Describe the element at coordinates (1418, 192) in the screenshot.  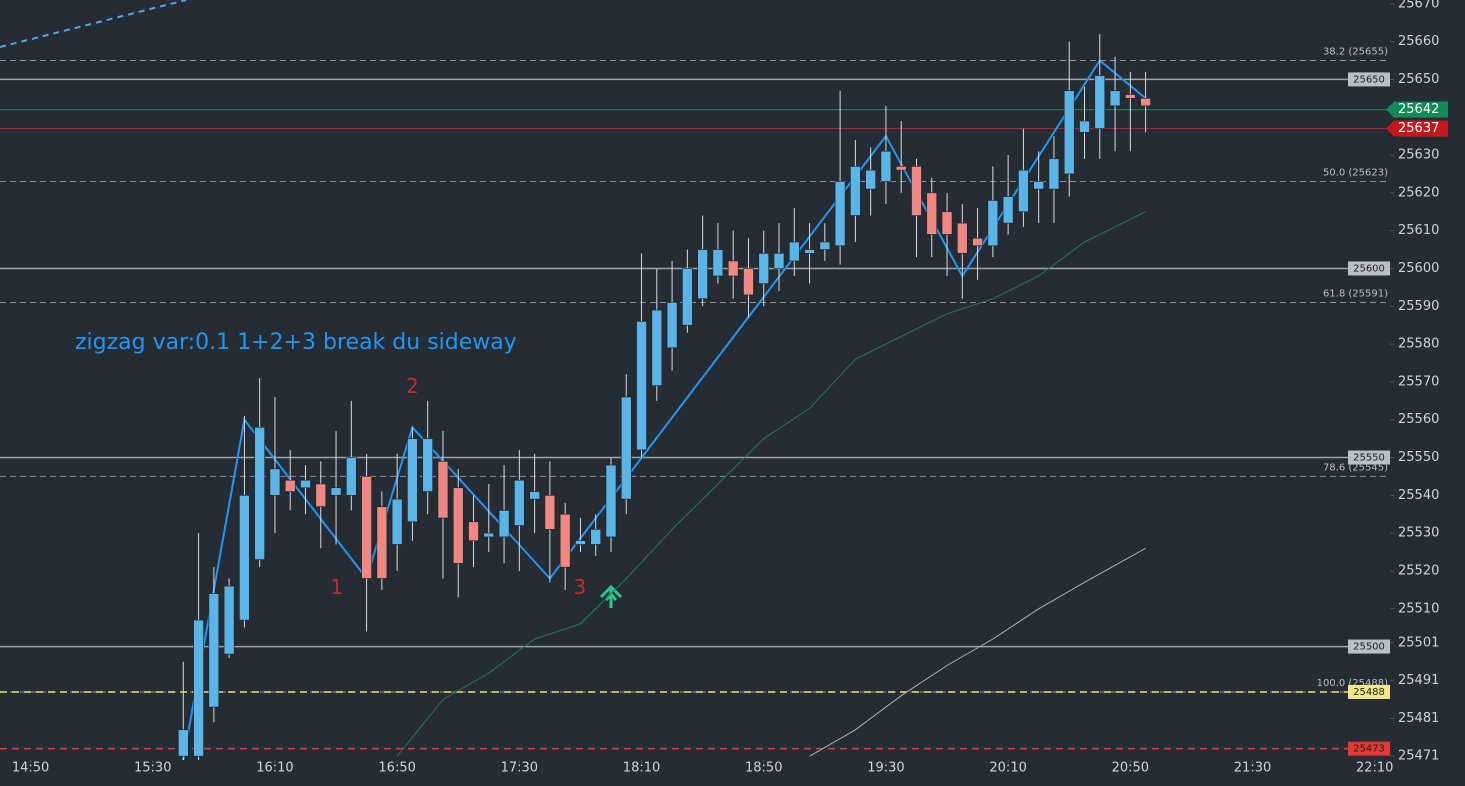
I see `y-tick-label: 25620` at that location.